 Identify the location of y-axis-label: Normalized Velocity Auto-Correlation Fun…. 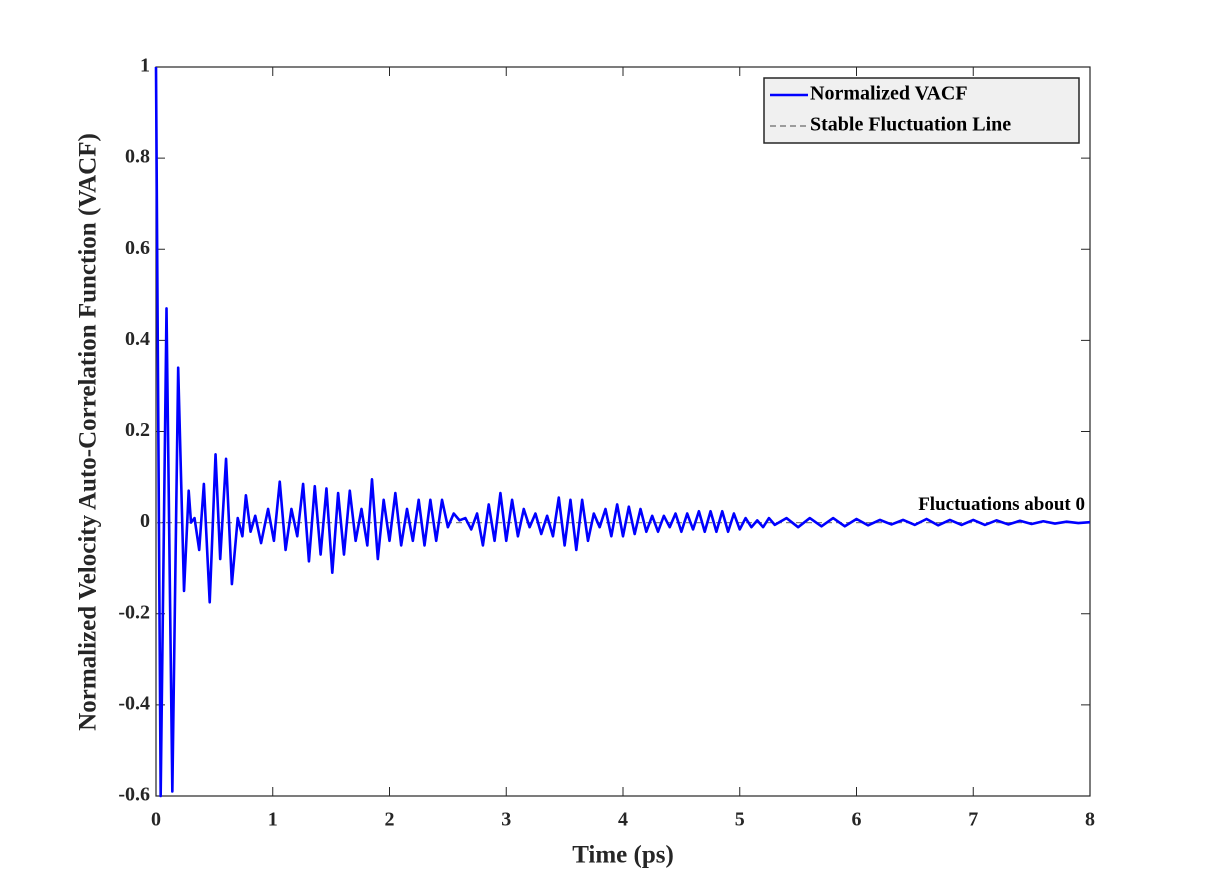
(88, 432).